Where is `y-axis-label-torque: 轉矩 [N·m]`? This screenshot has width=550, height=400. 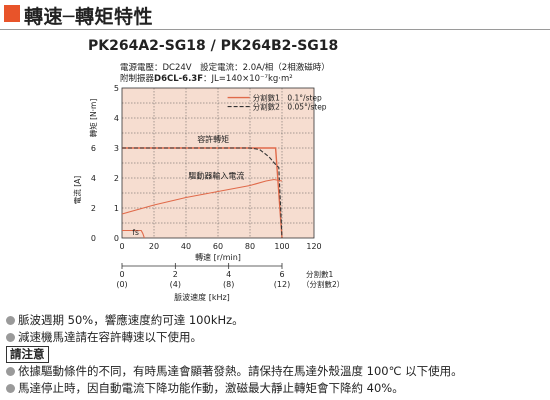 y-axis-label-torque: 轉矩 [N·m] is located at coordinates (93, 118).